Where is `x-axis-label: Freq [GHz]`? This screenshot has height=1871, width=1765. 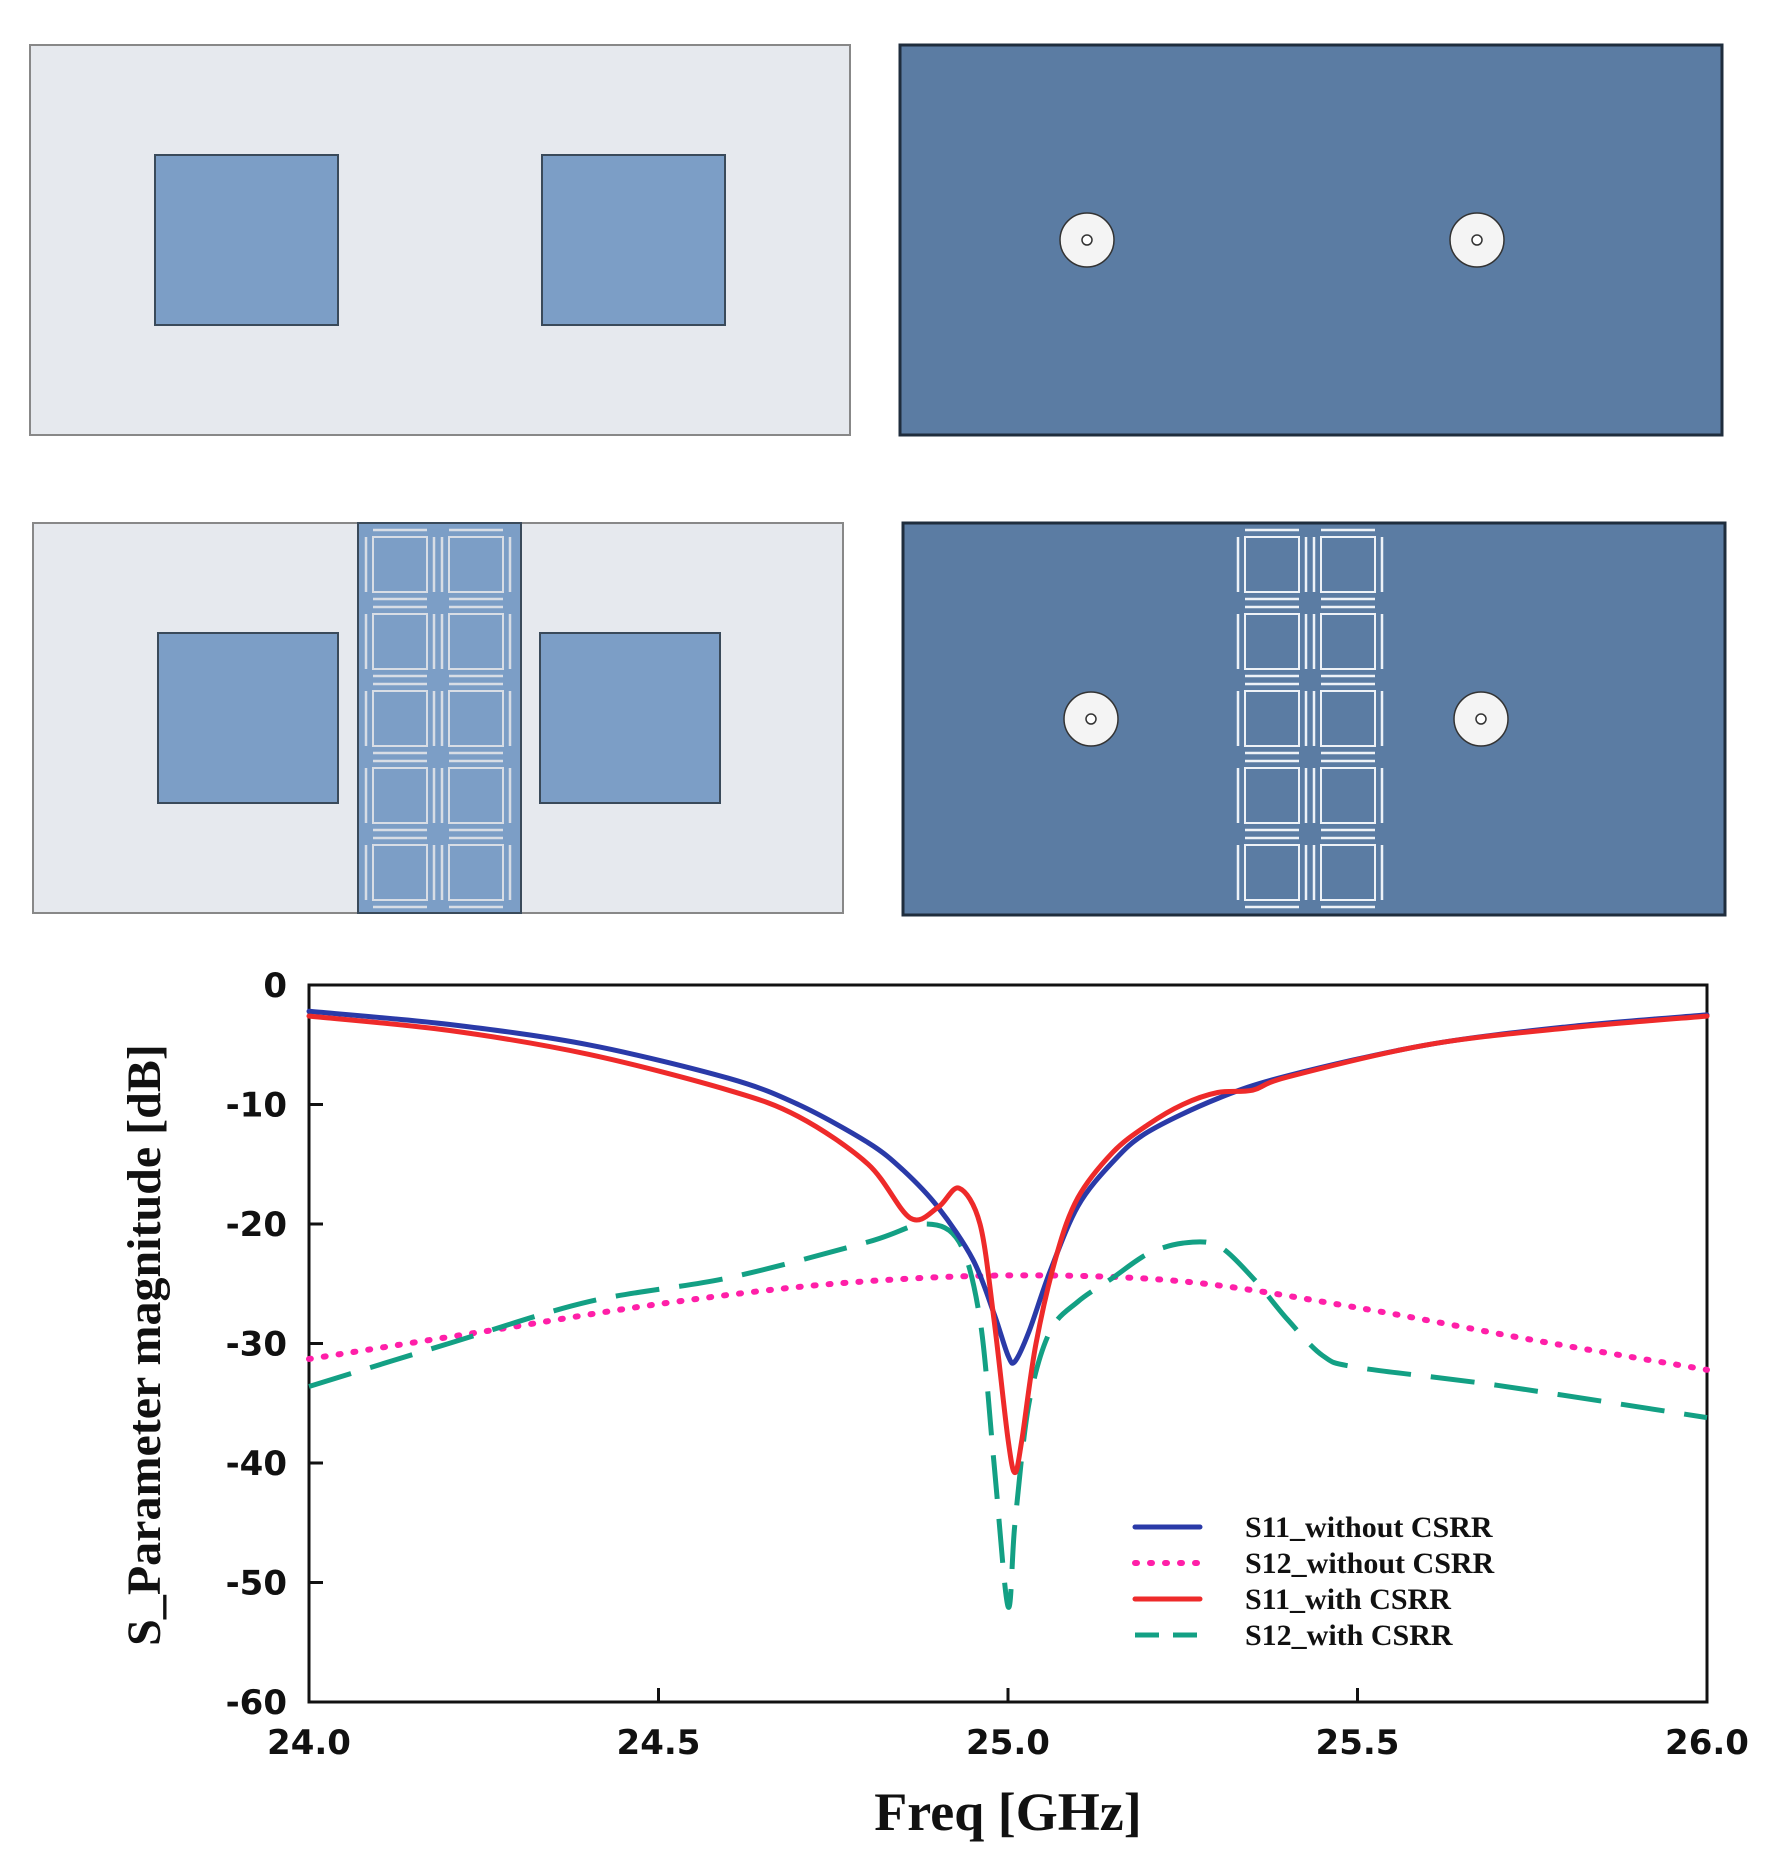 x-axis-label: Freq [GHz] is located at coordinates (1007, 1812).